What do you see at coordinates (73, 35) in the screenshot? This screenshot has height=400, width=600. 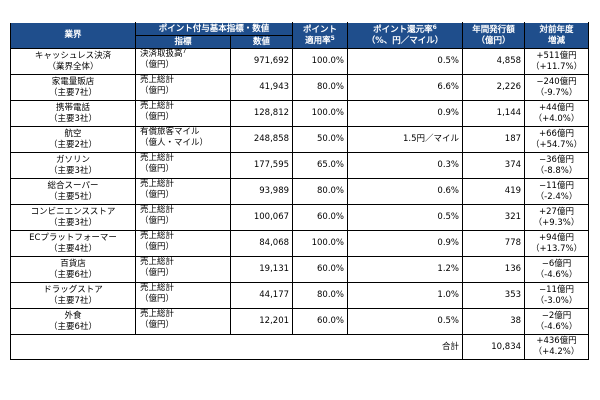 I see `header-industry: 業界` at bounding box center [73, 35].